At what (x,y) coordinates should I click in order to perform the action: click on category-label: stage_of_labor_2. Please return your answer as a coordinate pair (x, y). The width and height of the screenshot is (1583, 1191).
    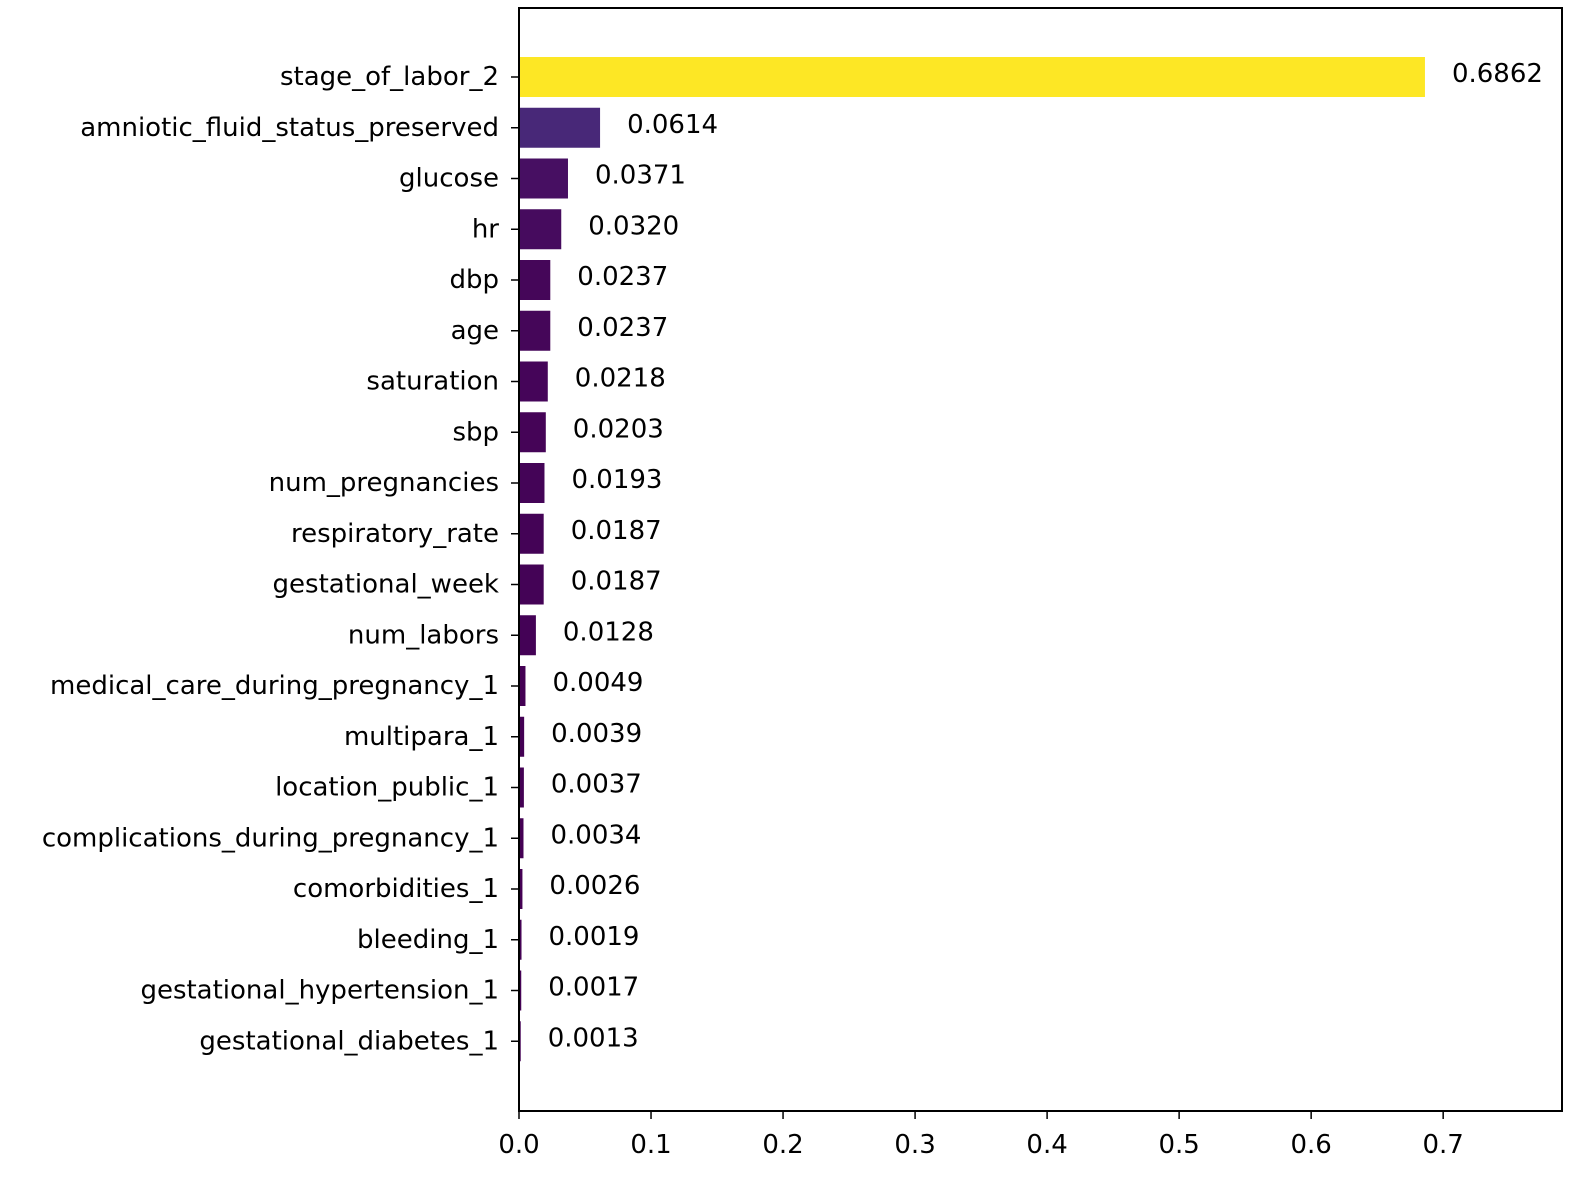
    Looking at the image, I should click on (389, 77).